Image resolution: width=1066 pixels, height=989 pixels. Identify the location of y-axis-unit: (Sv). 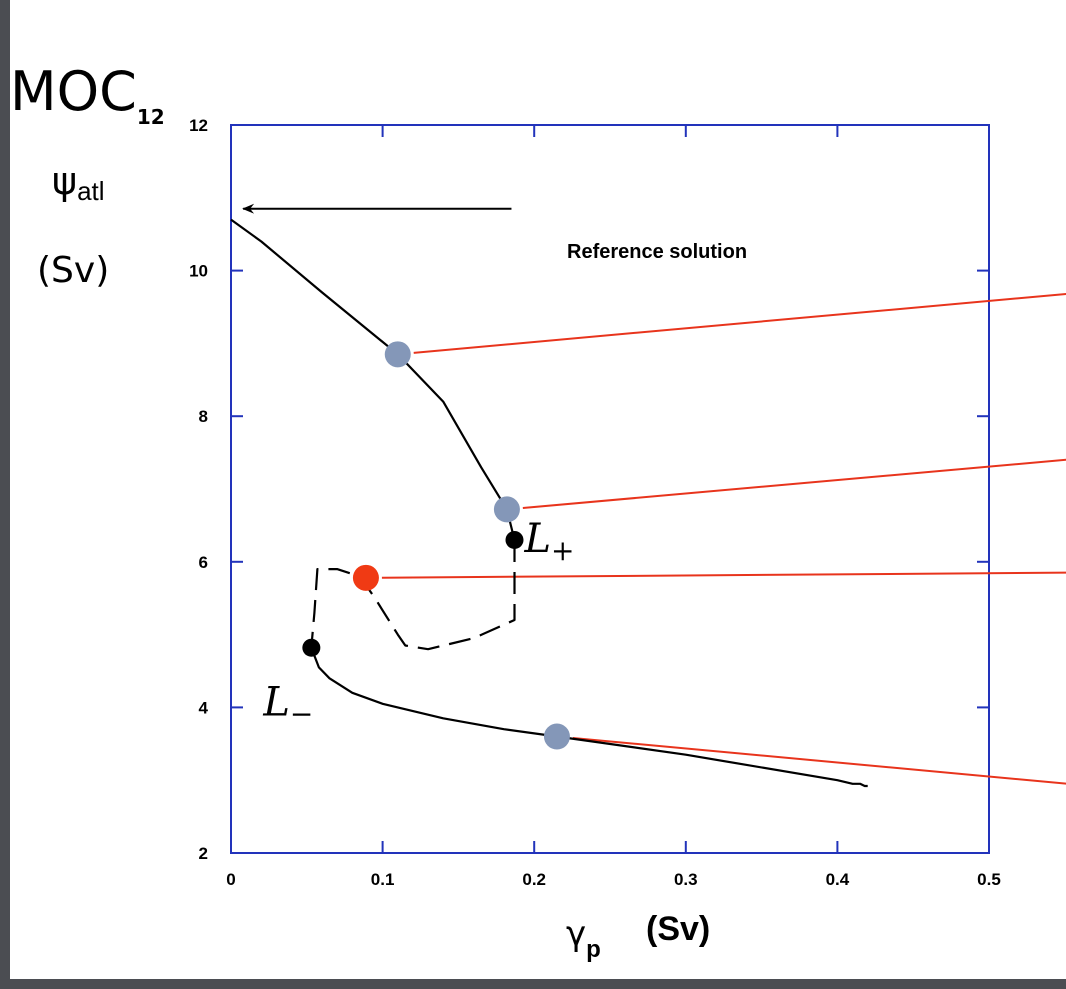
(73, 270).